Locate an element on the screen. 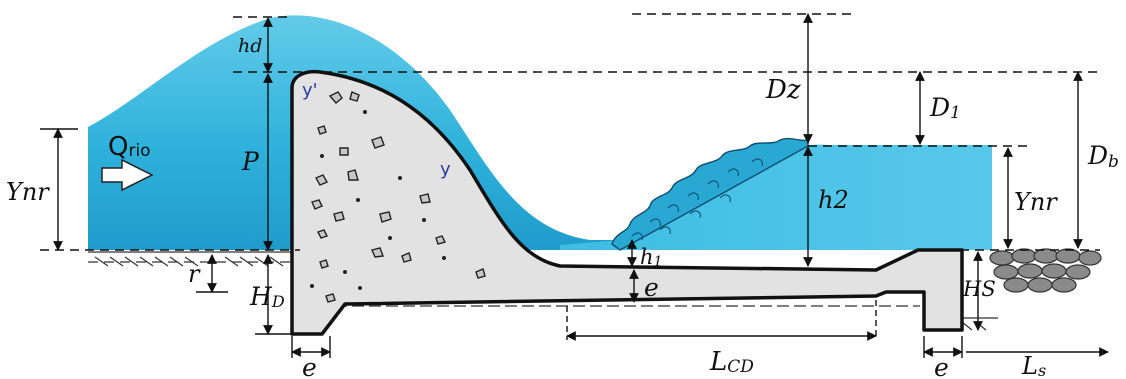 The width and height of the screenshot is (1126, 379). label-d1: D1 is located at coordinates (945, 108).